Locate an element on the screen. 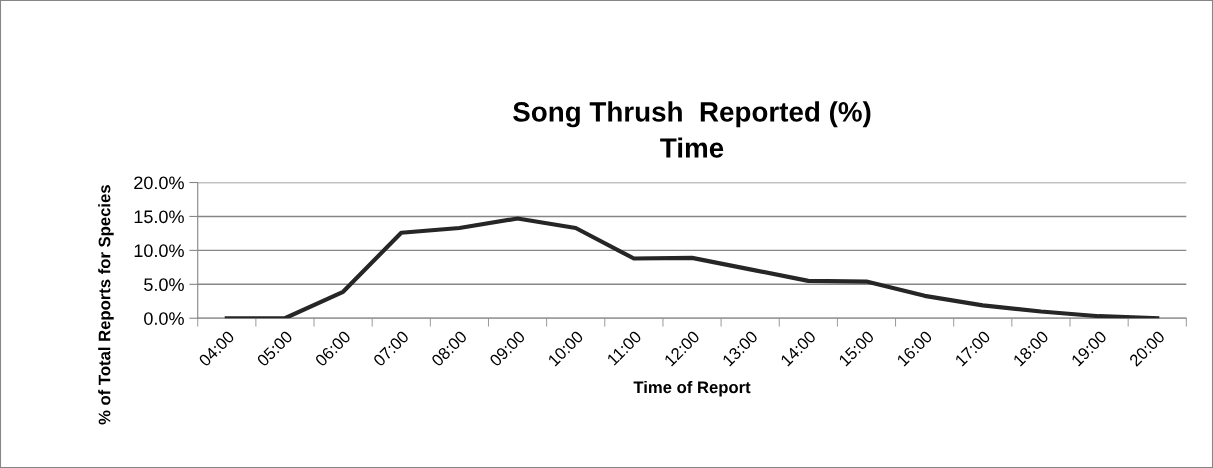 This screenshot has width=1213, height=468. y-tick-label: 15.0% is located at coordinates (159, 217).